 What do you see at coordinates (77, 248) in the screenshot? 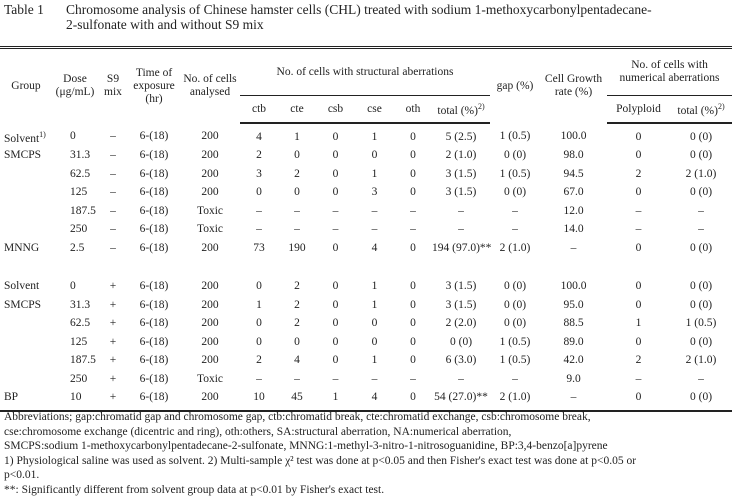
I see `cell-dose-value: 2.5` at bounding box center [77, 248].